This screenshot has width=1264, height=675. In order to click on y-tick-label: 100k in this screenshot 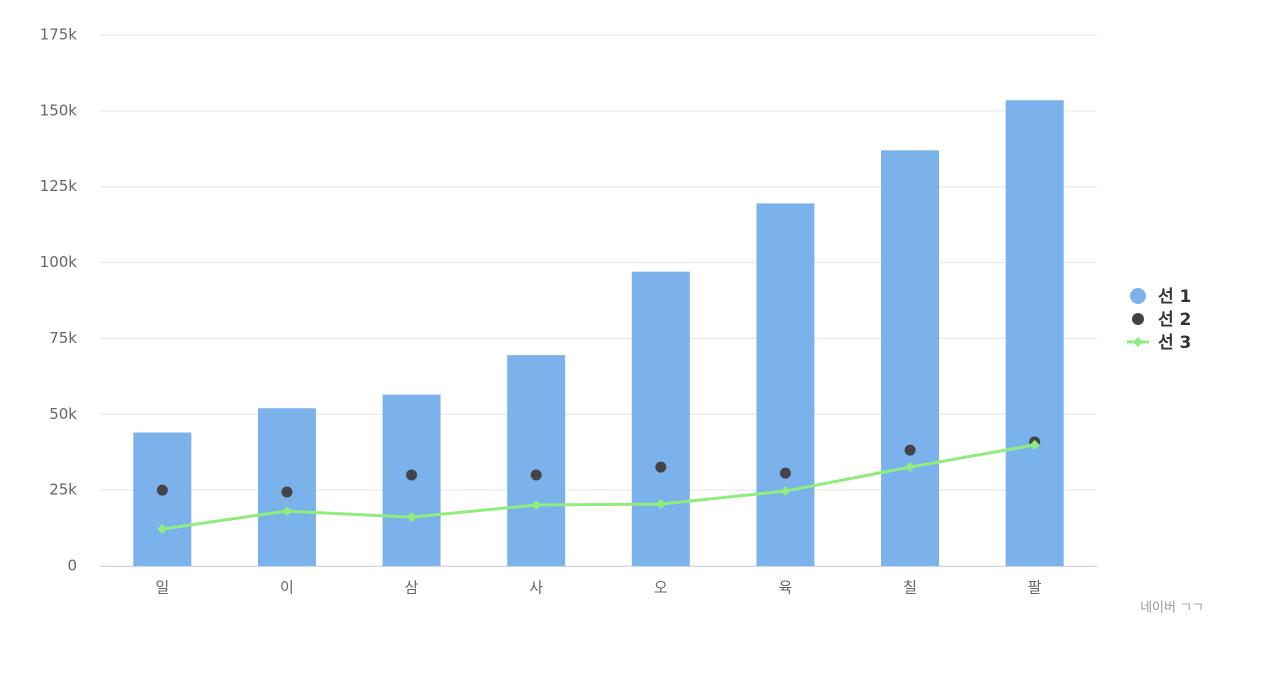, I will do `click(59, 262)`.